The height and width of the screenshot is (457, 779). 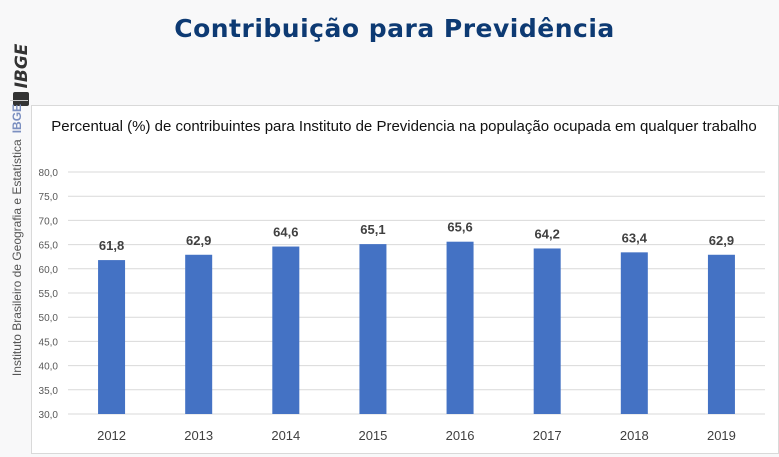 What do you see at coordinates (198, 435) in the screenshot?
I see `x-tick-label: 2013` at bounding box center [198, 435].